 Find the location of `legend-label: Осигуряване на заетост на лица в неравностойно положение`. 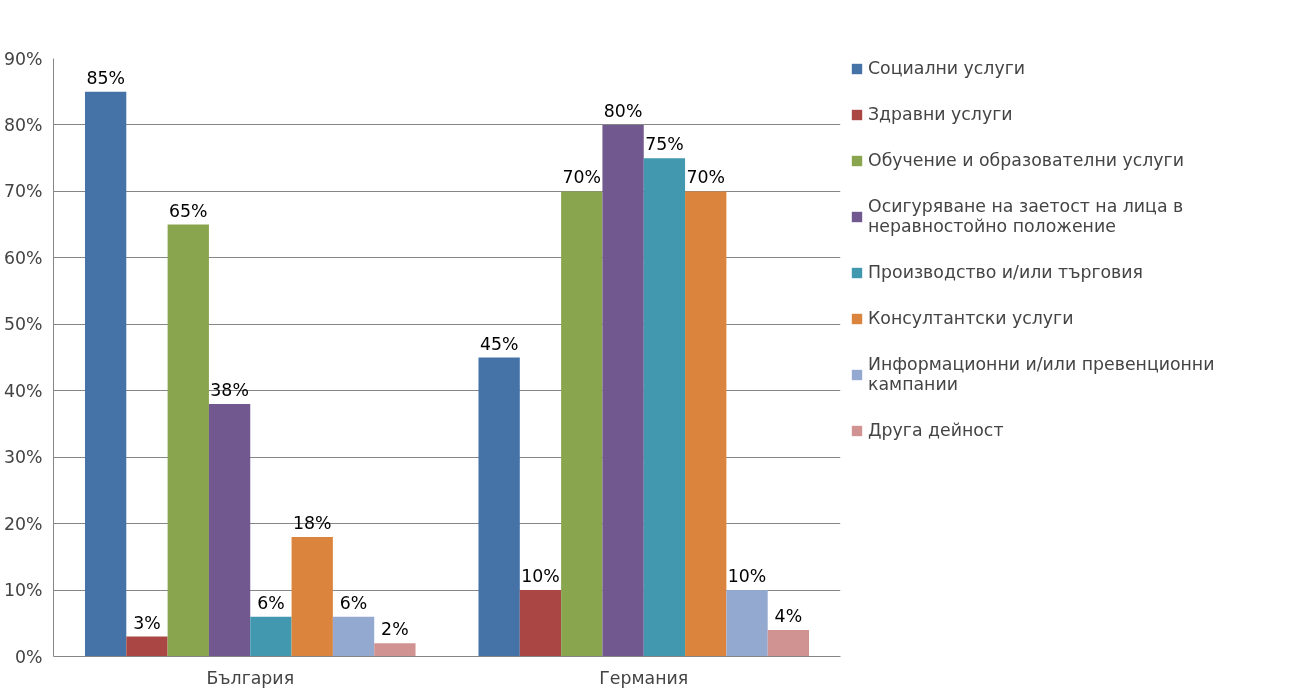

legend-label: Осигуряване на заетост на лица в неравностойно положение is located at coordinates (1026, 216).